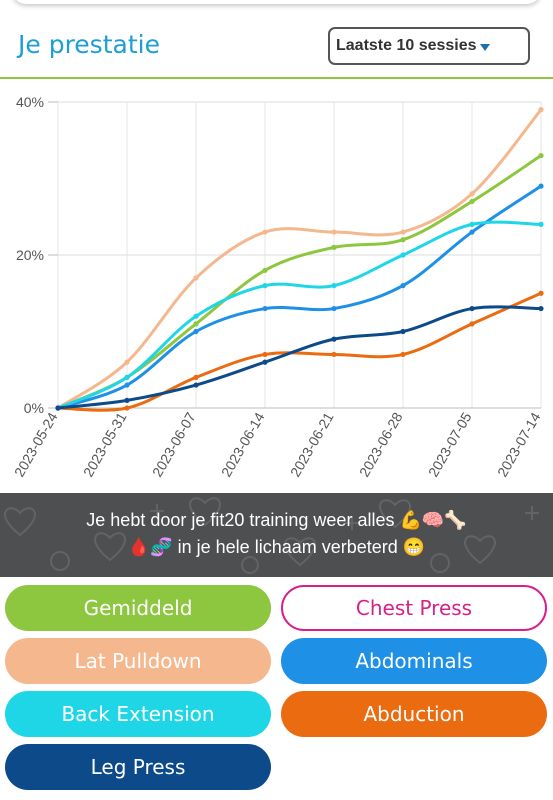  What do you see at coordinates (89, 44) in the screenshot?
I see `page-title: Je prestatie` at bounding box center [89, 44].